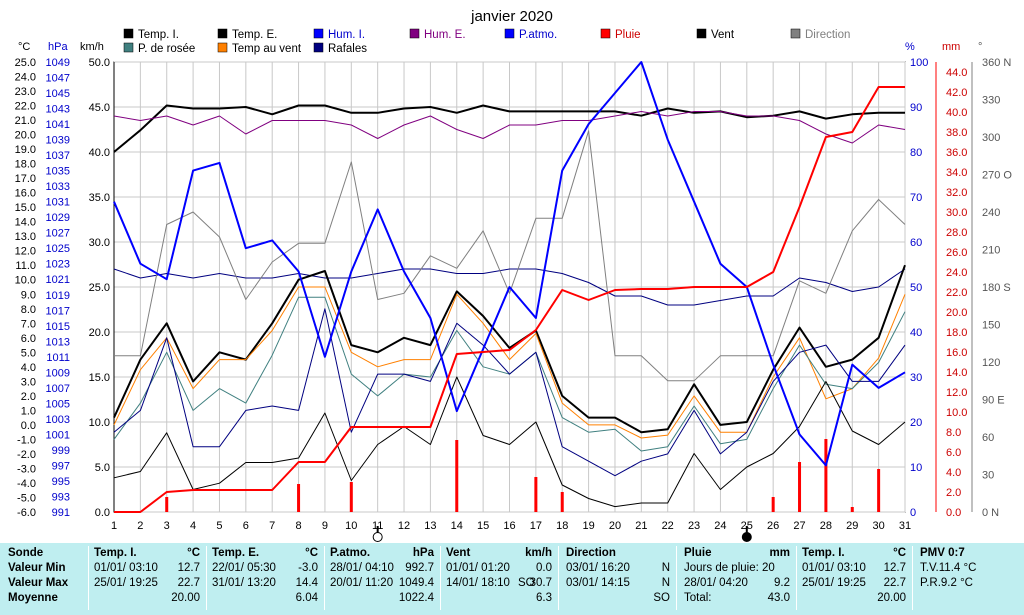 The image size is (1024, 615). What do you see at coordinates (430, 526) in the screenshot?
I see `x-tick-label: 13` at bounding box center [430, 526].